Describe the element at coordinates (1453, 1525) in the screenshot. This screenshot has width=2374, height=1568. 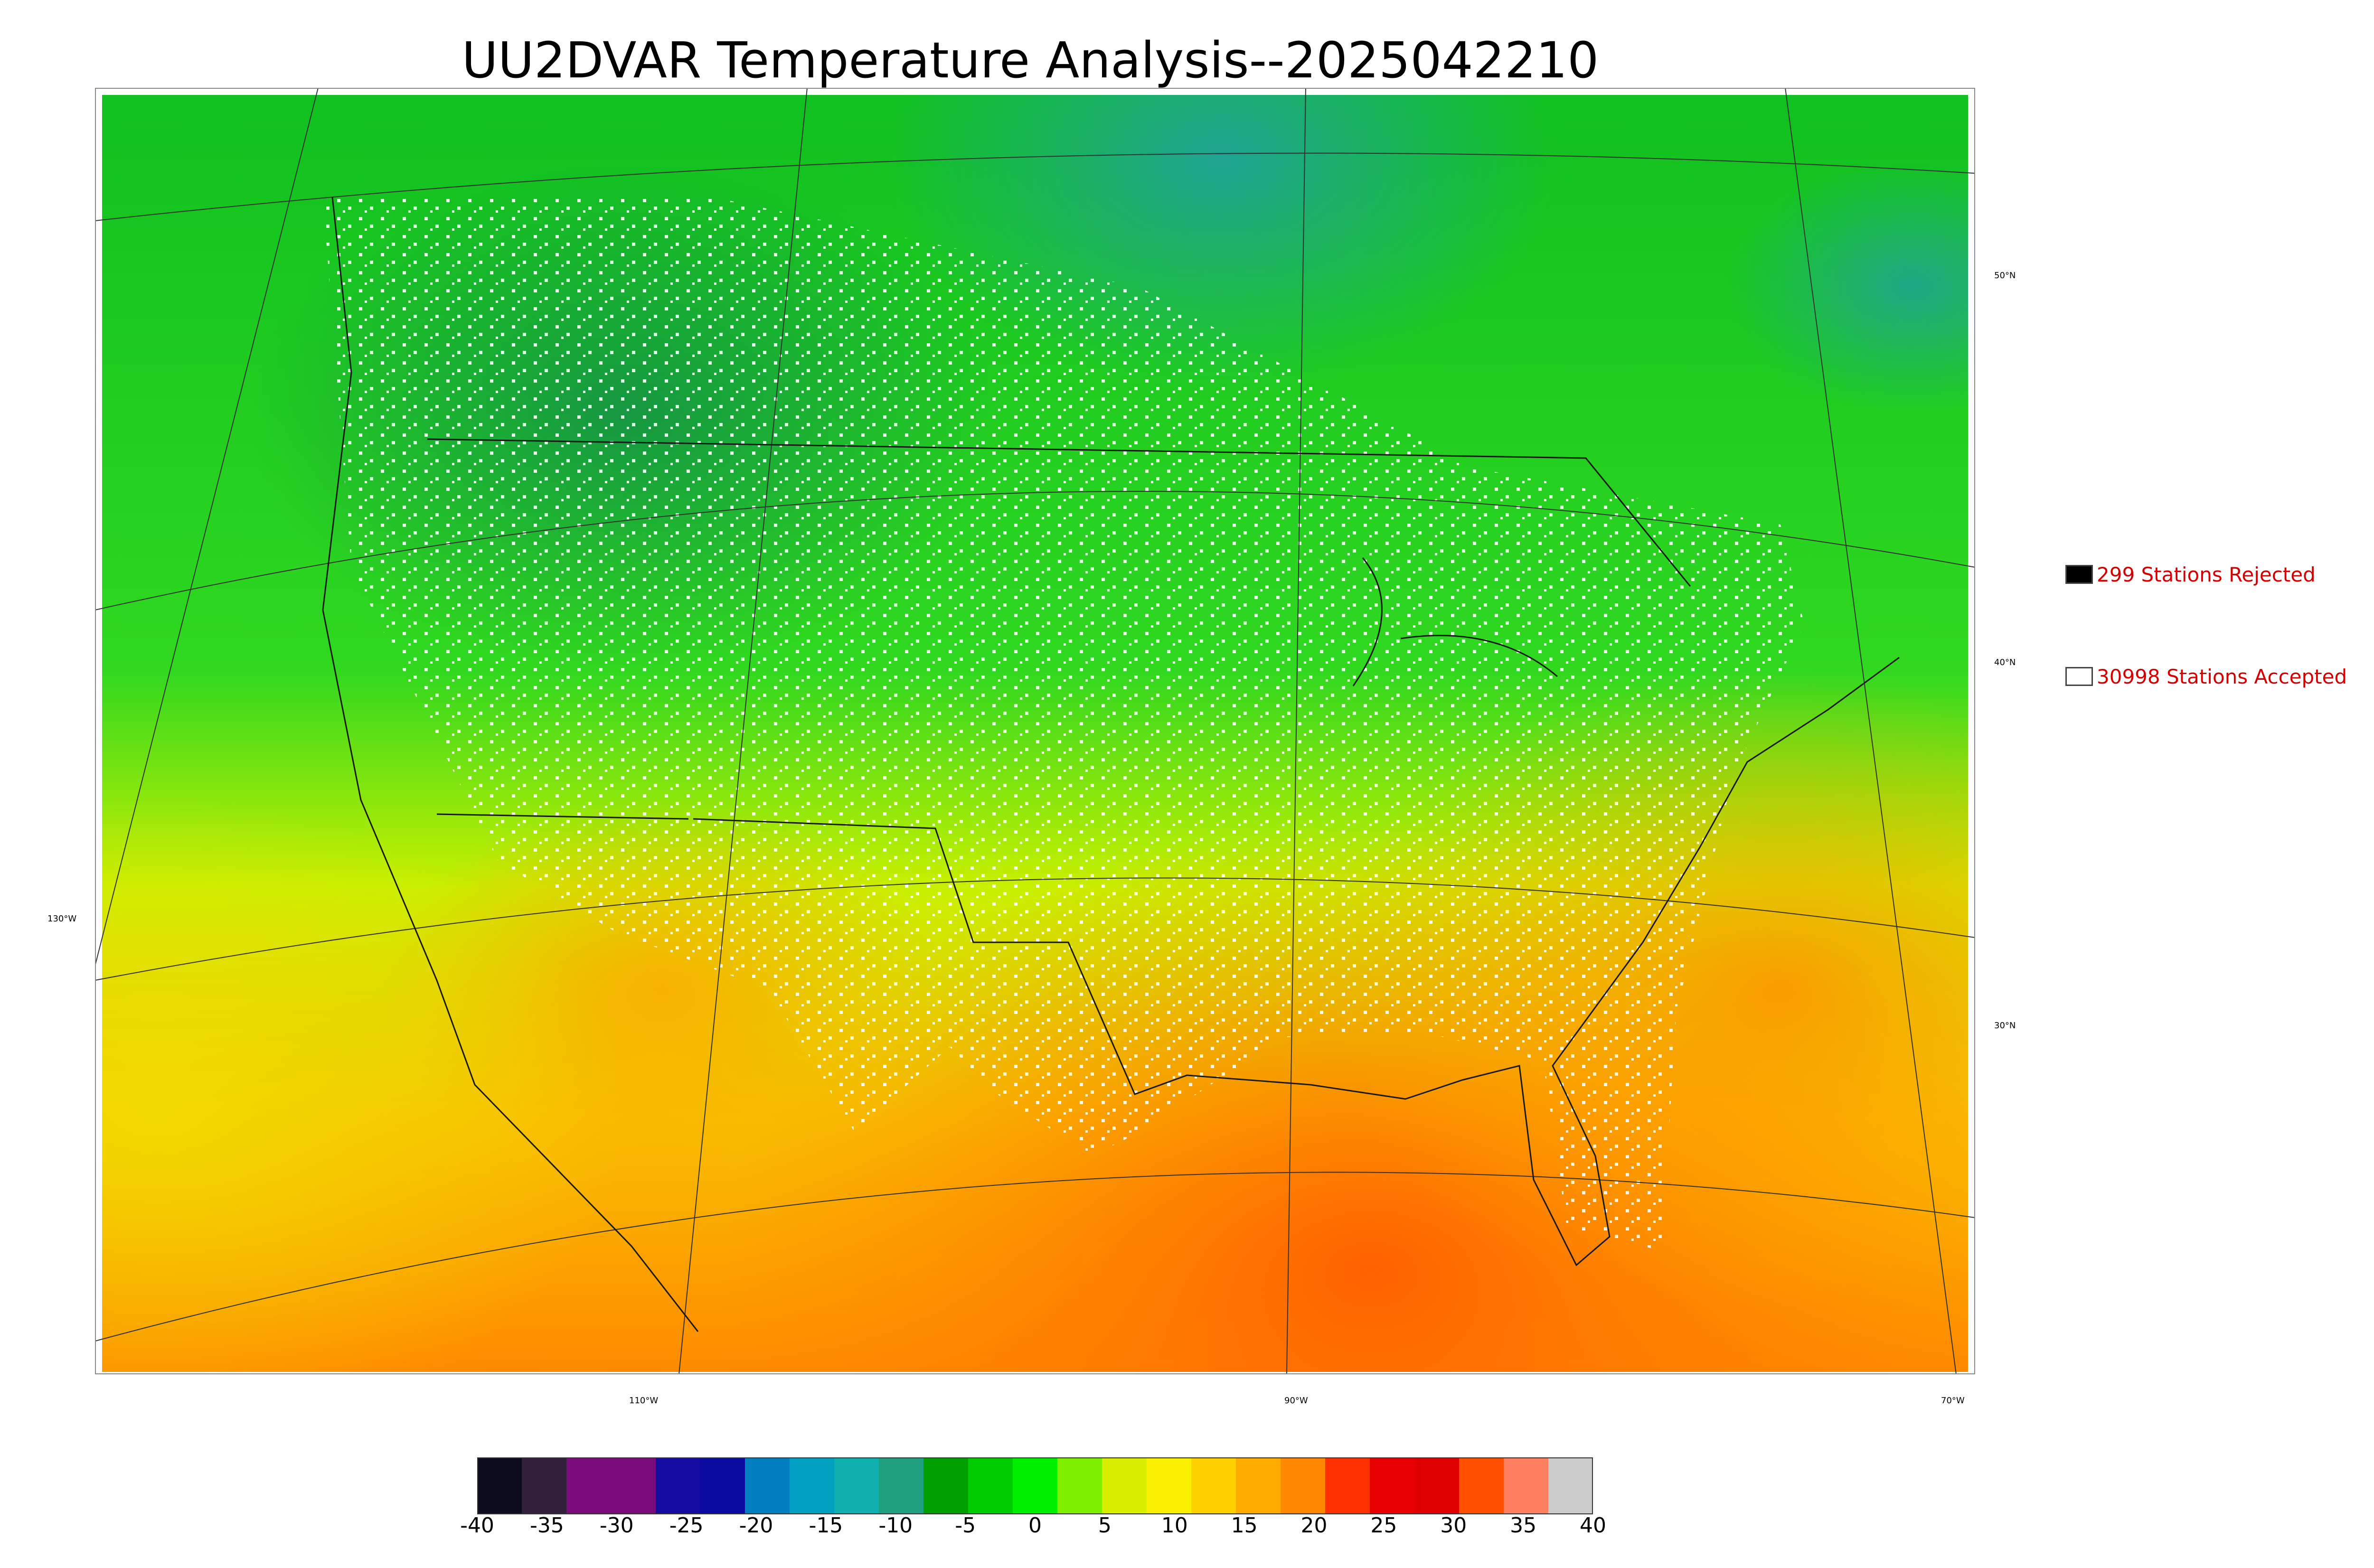
I see `colorbar-tick-label: 30` at that location.